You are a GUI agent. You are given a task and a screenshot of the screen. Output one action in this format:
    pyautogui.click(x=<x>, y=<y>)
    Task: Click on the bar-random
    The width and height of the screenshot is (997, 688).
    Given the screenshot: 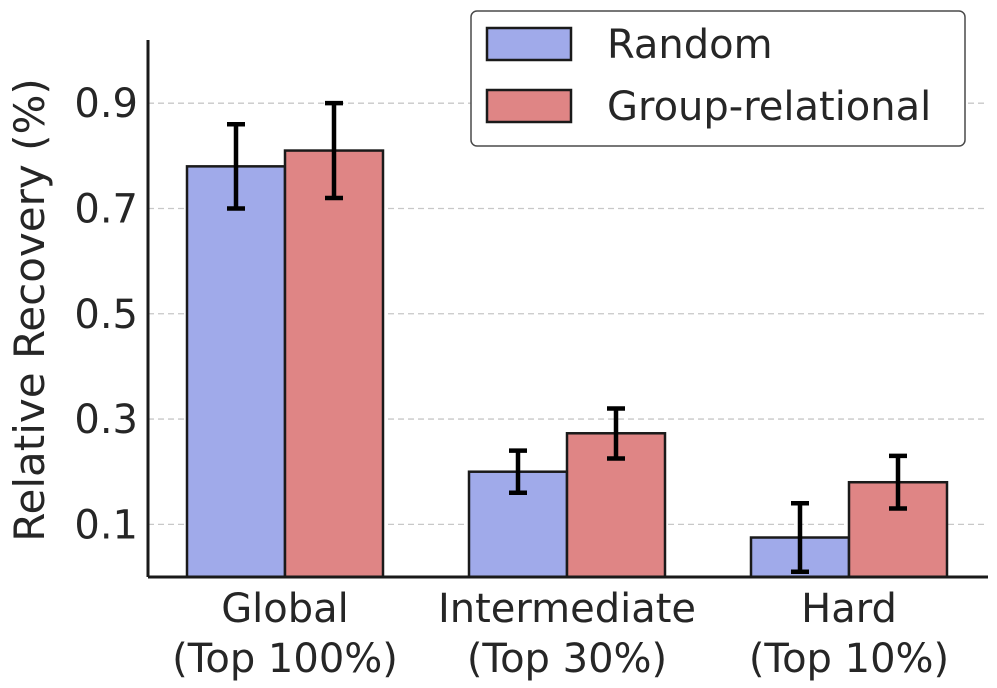 What is the action you would take?
    pyautogui.click(x=236, y=372)
    